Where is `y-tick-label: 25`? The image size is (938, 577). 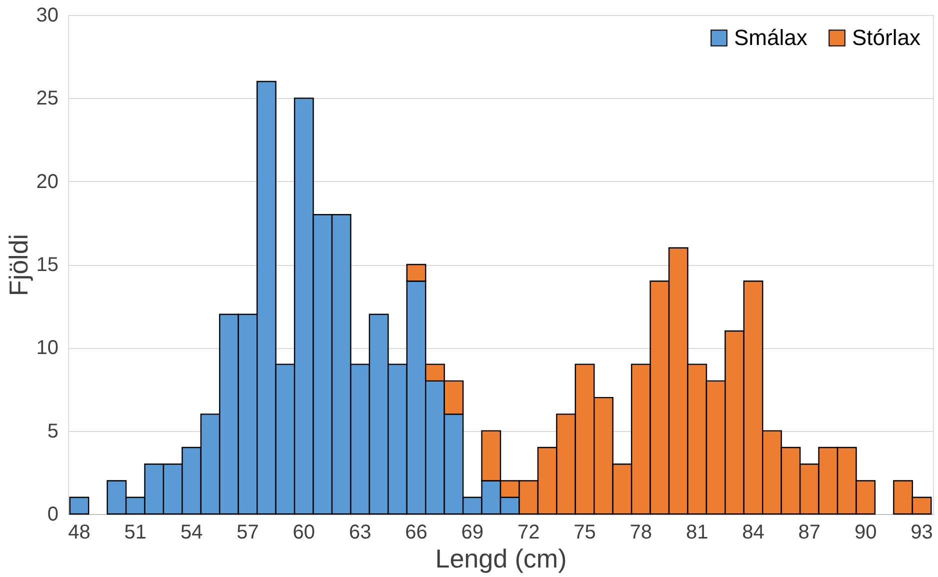 y-tick-label: 25 is located at coordinates (47, 99).